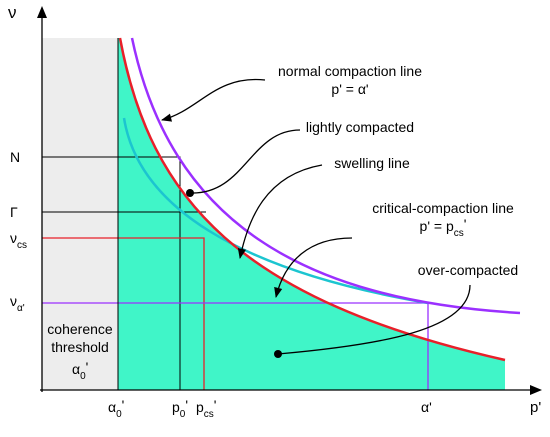 The height and width of the screenshot is (437, 550). What do you see at coordinates (42, 12) in the screenshot?
I see `y-arrow` at bounding box center [42, 12].